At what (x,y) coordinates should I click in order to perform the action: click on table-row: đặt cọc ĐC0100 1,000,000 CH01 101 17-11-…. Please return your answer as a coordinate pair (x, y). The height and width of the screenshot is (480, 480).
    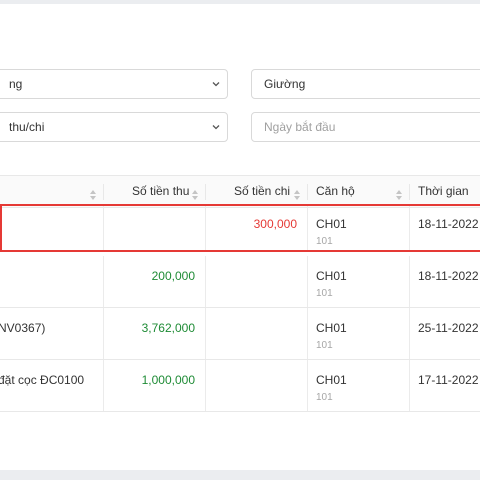
    Looking at the image, I should click on (240, 386).